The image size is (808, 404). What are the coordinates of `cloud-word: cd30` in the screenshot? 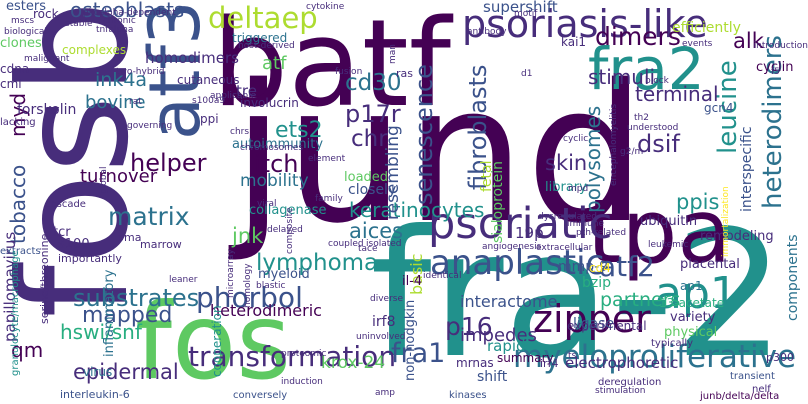 It's located at (373, 83).